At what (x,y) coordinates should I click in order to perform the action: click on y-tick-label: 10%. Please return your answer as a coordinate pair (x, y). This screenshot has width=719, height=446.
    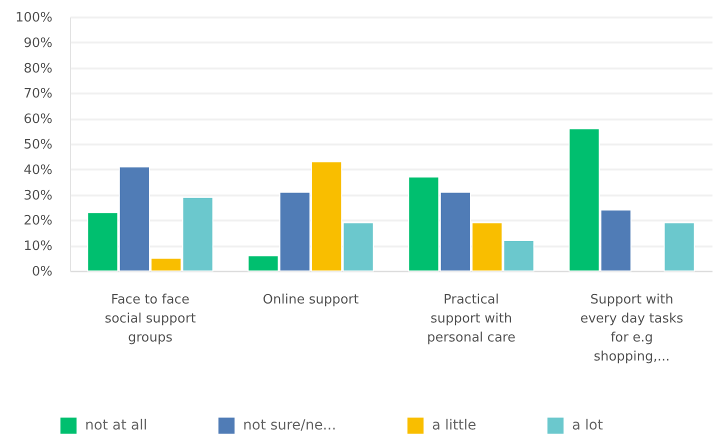
    Looking at the image, I should click on (38, 246).